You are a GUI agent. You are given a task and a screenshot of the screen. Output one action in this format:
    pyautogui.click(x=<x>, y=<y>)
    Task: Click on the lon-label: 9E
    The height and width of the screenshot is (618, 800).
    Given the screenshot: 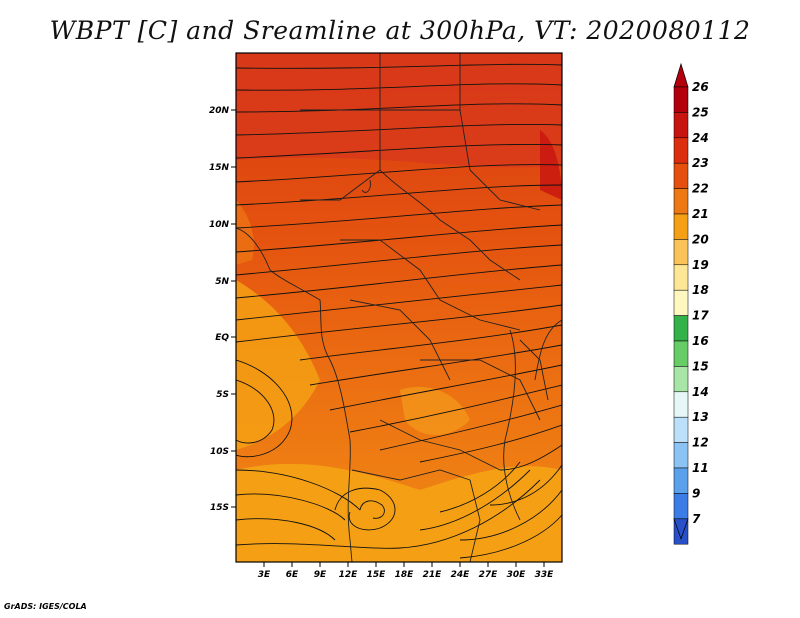 What is the action you would take?
    pyautogui.click(x=320, y=575)
    